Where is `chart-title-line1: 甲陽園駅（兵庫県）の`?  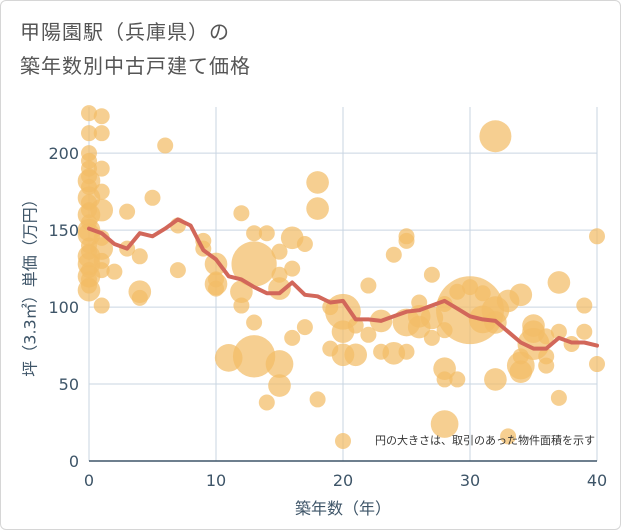
chart-title-line1: 甲陽園駅（兵庫県）の is located at coordinates (125, 32).